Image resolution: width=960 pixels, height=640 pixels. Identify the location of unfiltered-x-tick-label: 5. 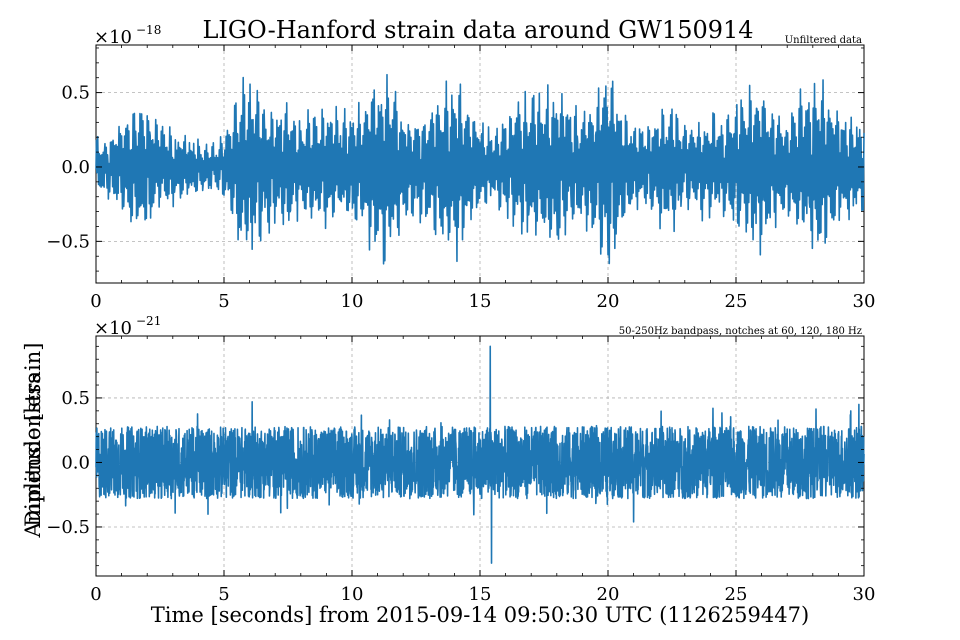
(223, 301).